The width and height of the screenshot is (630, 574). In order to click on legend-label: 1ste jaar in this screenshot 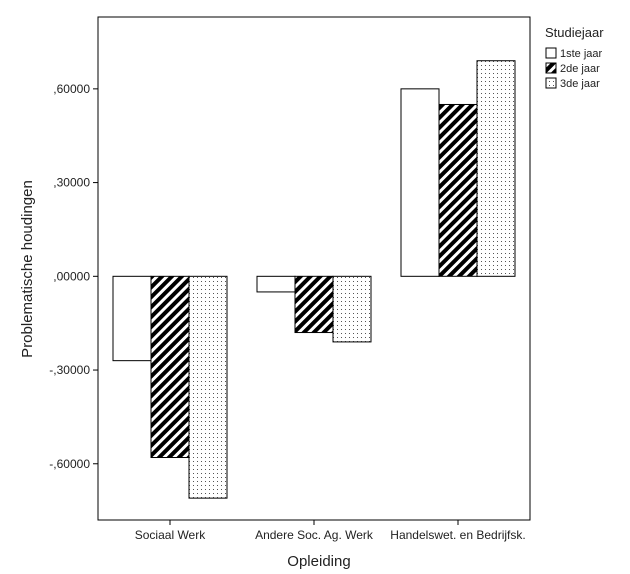, I will do `click(581, 54)`.